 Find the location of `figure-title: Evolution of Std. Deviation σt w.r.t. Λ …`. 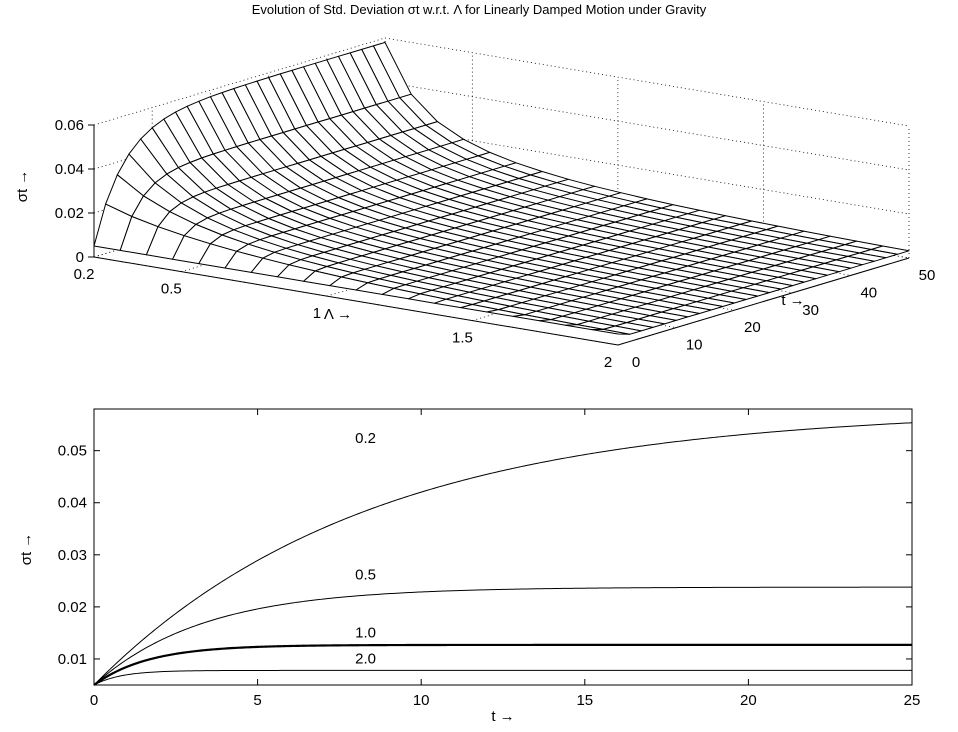

figure-title: Evolution of Std. Deviation σt w.r.t. Λ … is located at coordinates (479, 9).